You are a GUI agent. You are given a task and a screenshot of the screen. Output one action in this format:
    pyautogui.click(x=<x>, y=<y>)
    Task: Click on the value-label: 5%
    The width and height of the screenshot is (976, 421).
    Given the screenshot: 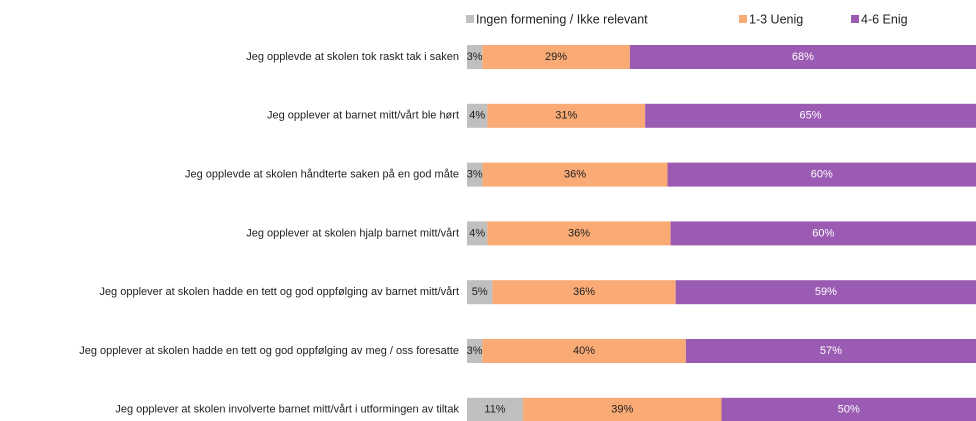 What is the action you would take?
    pyautogui.click(x=480, y=292)
    